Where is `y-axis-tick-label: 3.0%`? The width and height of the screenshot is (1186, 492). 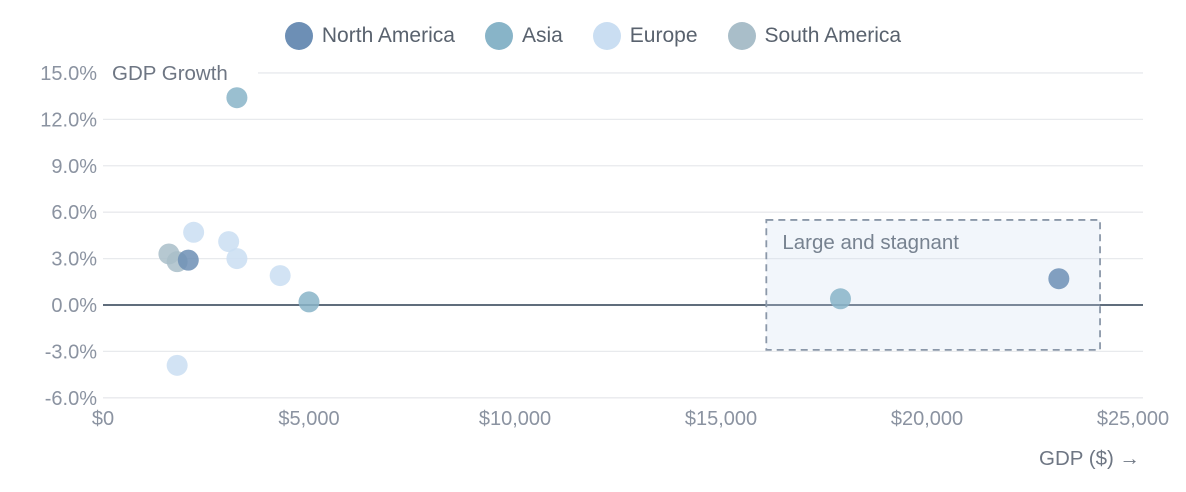 y-axis-tick-label: 3.0% is located at coordinates (74, 260).